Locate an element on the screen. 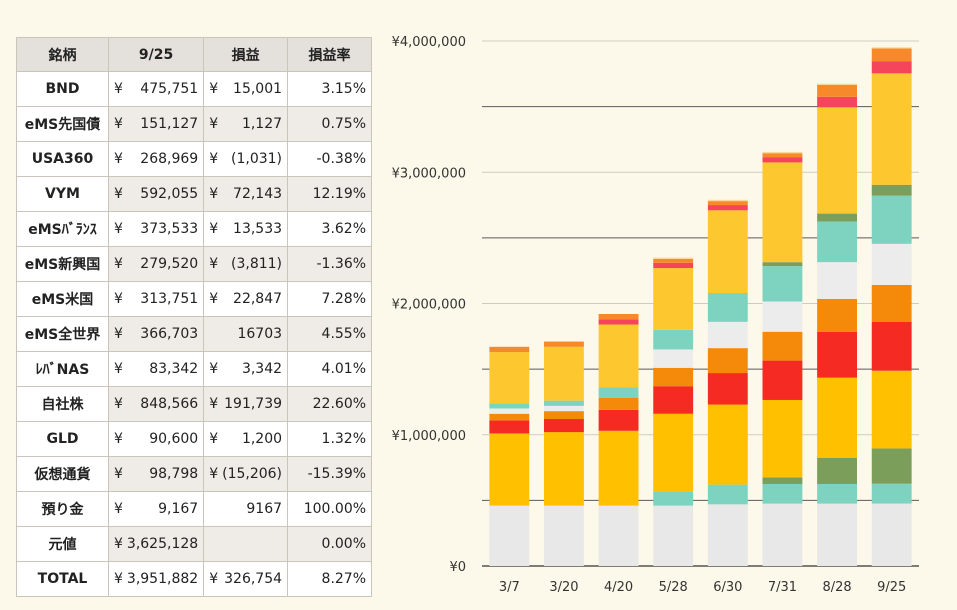 The image size is (957, 610). holding-pnl: ¥15,001 is located at coordinates (246, 89).